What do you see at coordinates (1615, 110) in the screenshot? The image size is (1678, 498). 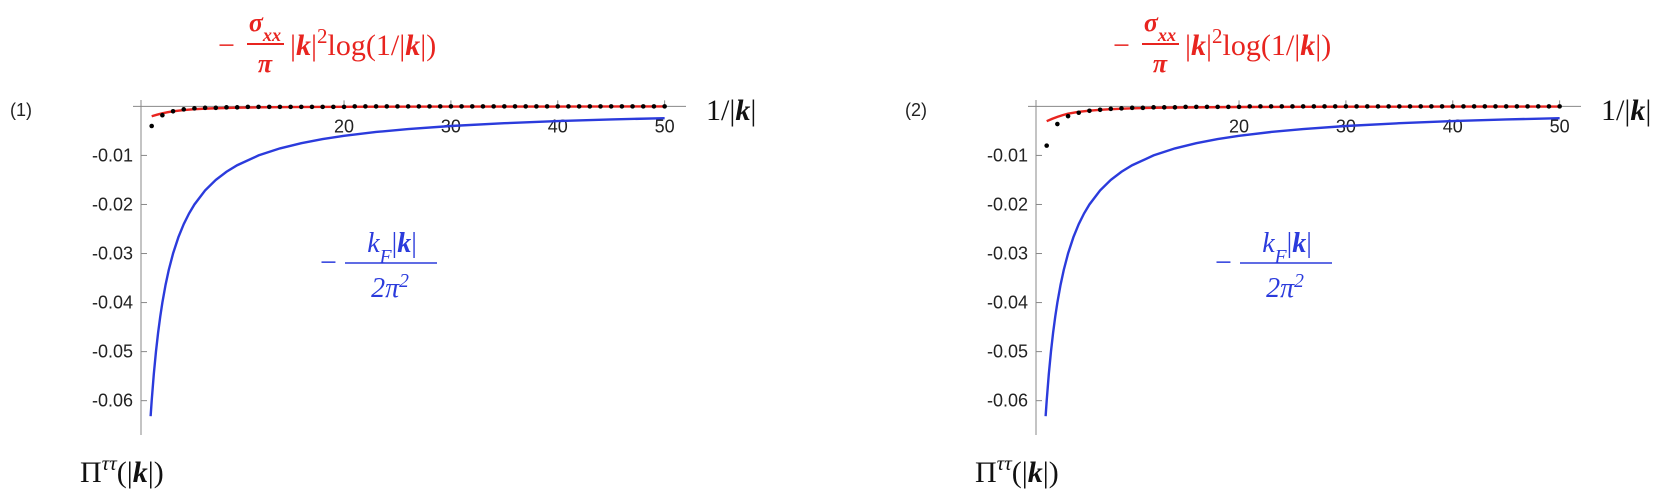 I see `x-axis-label-part: 1/|` at bounding box center [1615, 110].